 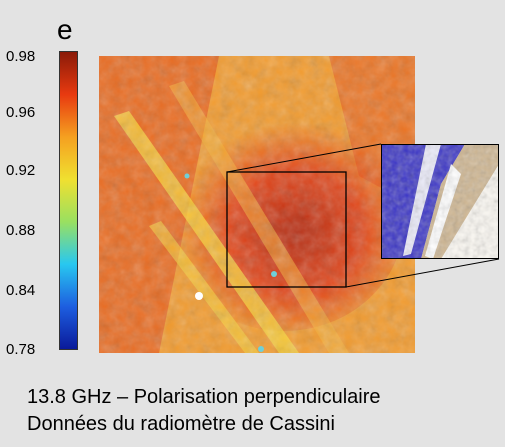 What do you see at coordinates (21, 349) in the screenshot?
I see `colorbar-tick: 0.78` at bounding box center [21, 349].